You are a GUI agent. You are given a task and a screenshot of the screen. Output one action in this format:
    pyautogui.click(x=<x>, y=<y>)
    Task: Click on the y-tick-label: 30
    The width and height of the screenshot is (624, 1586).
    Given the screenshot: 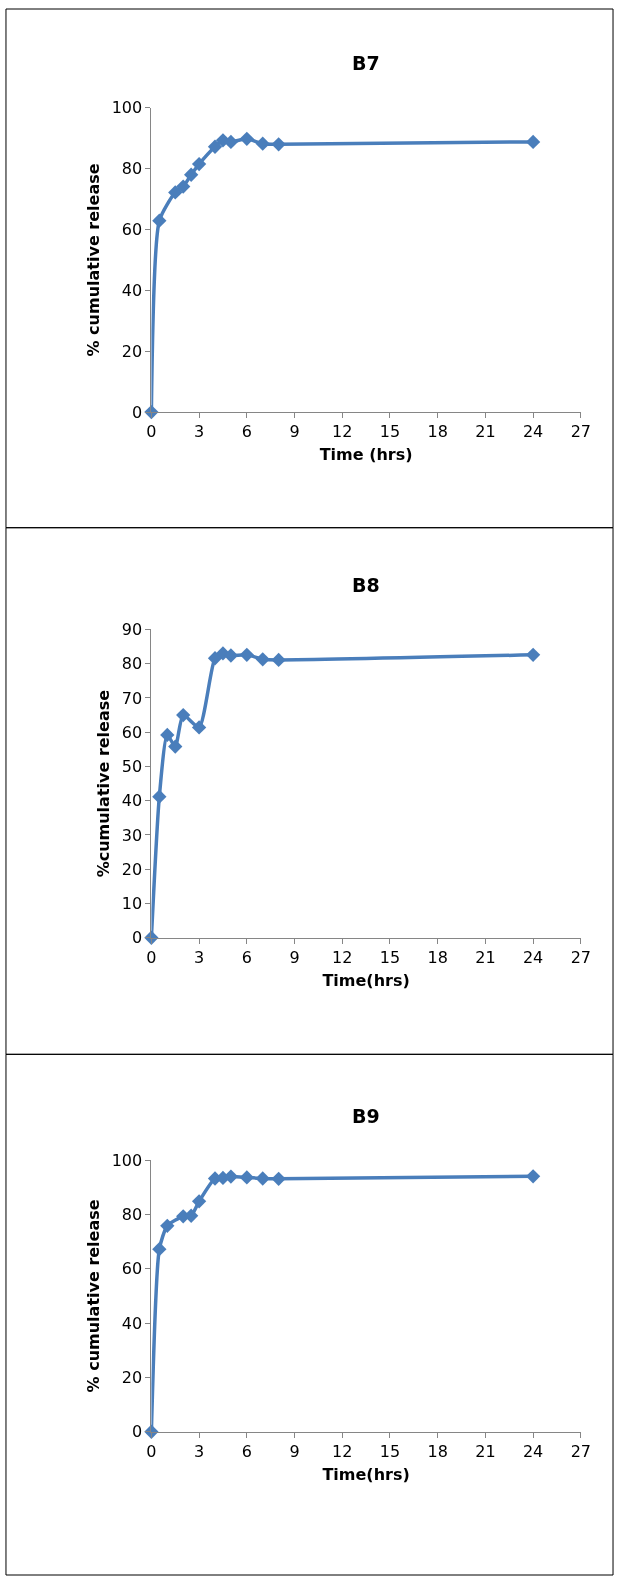 What is the action you would take?
    pyautogui.click(x=132, y=835)
    